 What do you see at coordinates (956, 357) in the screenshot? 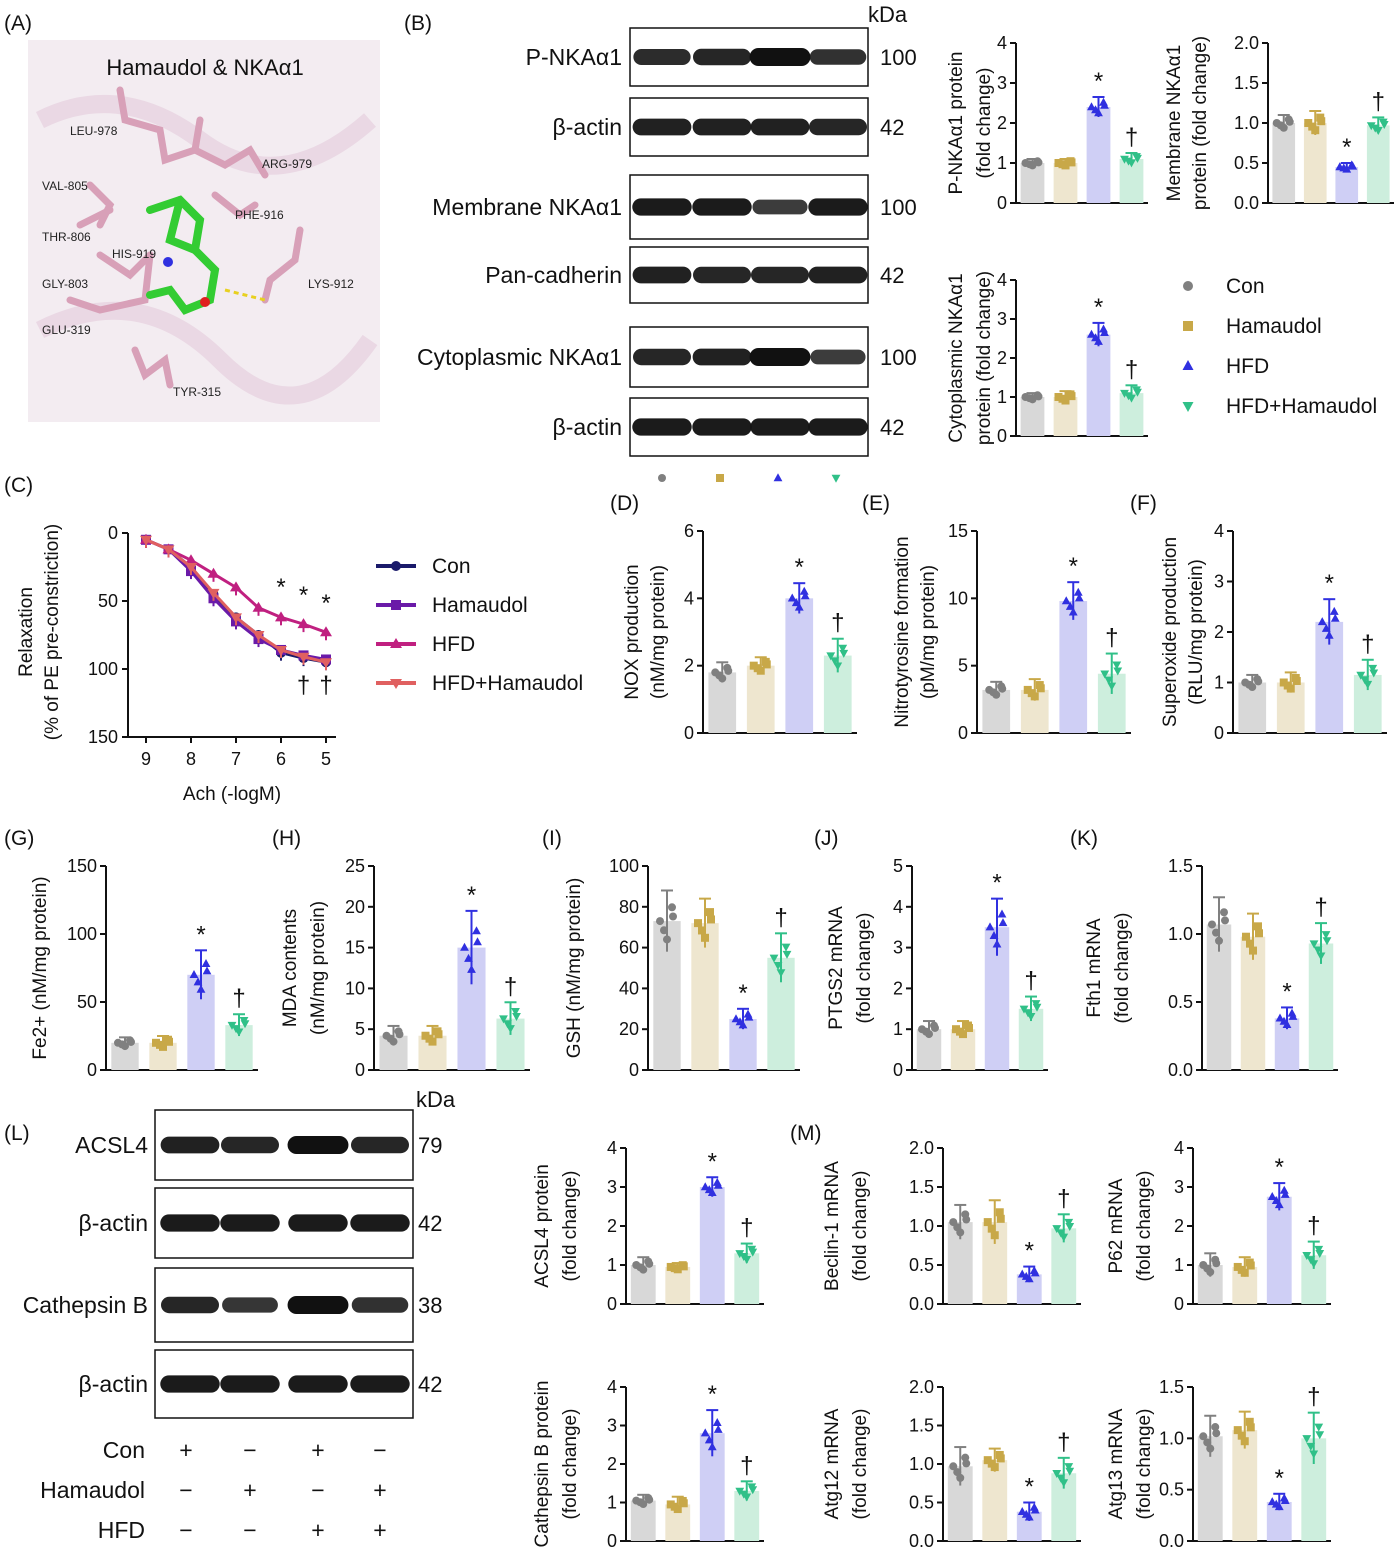
I see `bar-ylabel: Cytoplasmic NKAα1` at bounding box center [956, 357].